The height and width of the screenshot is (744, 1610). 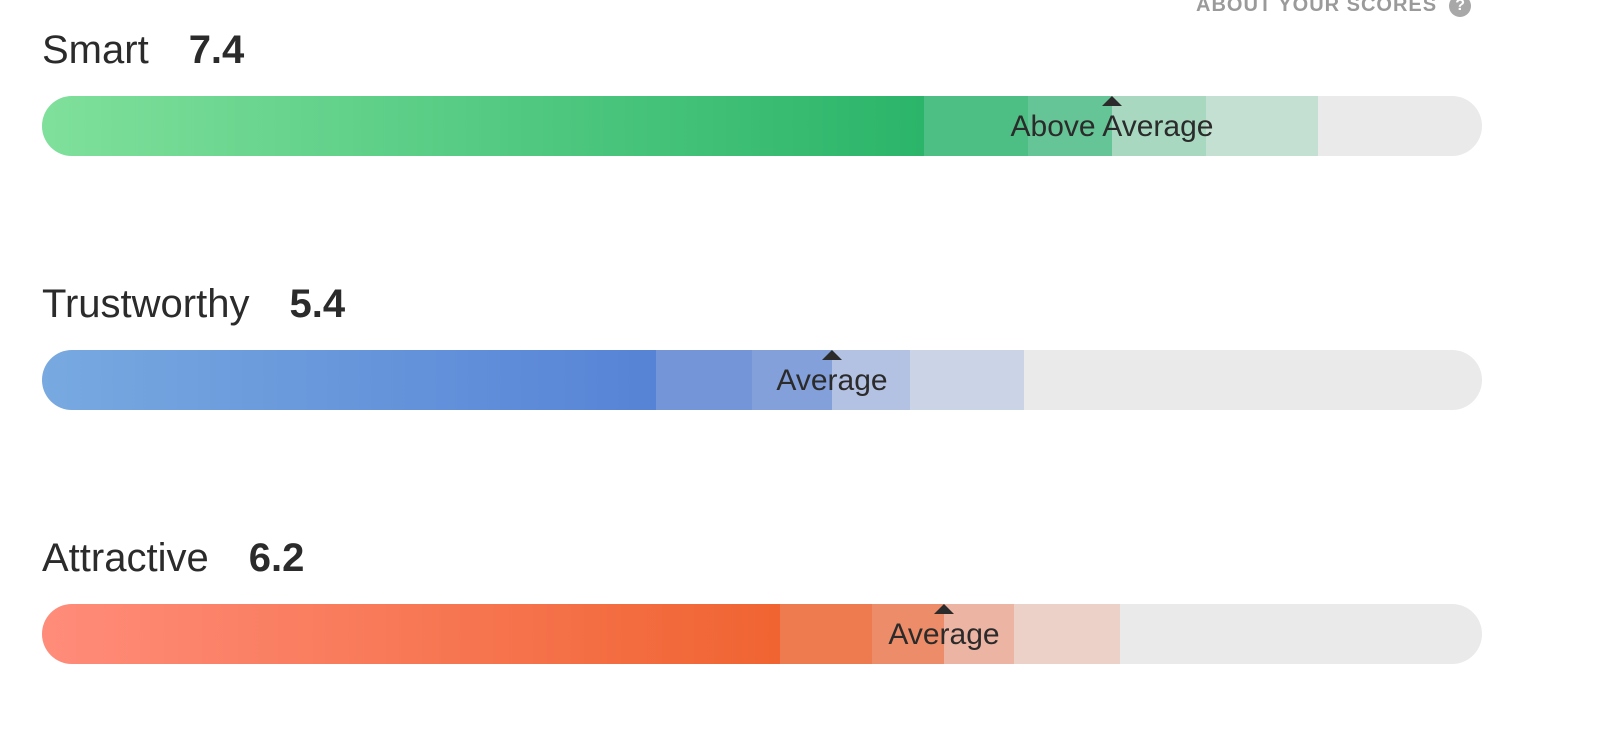 I want to click on score-label-trustworthy: Trustworthy, so click(x=146, y=304).